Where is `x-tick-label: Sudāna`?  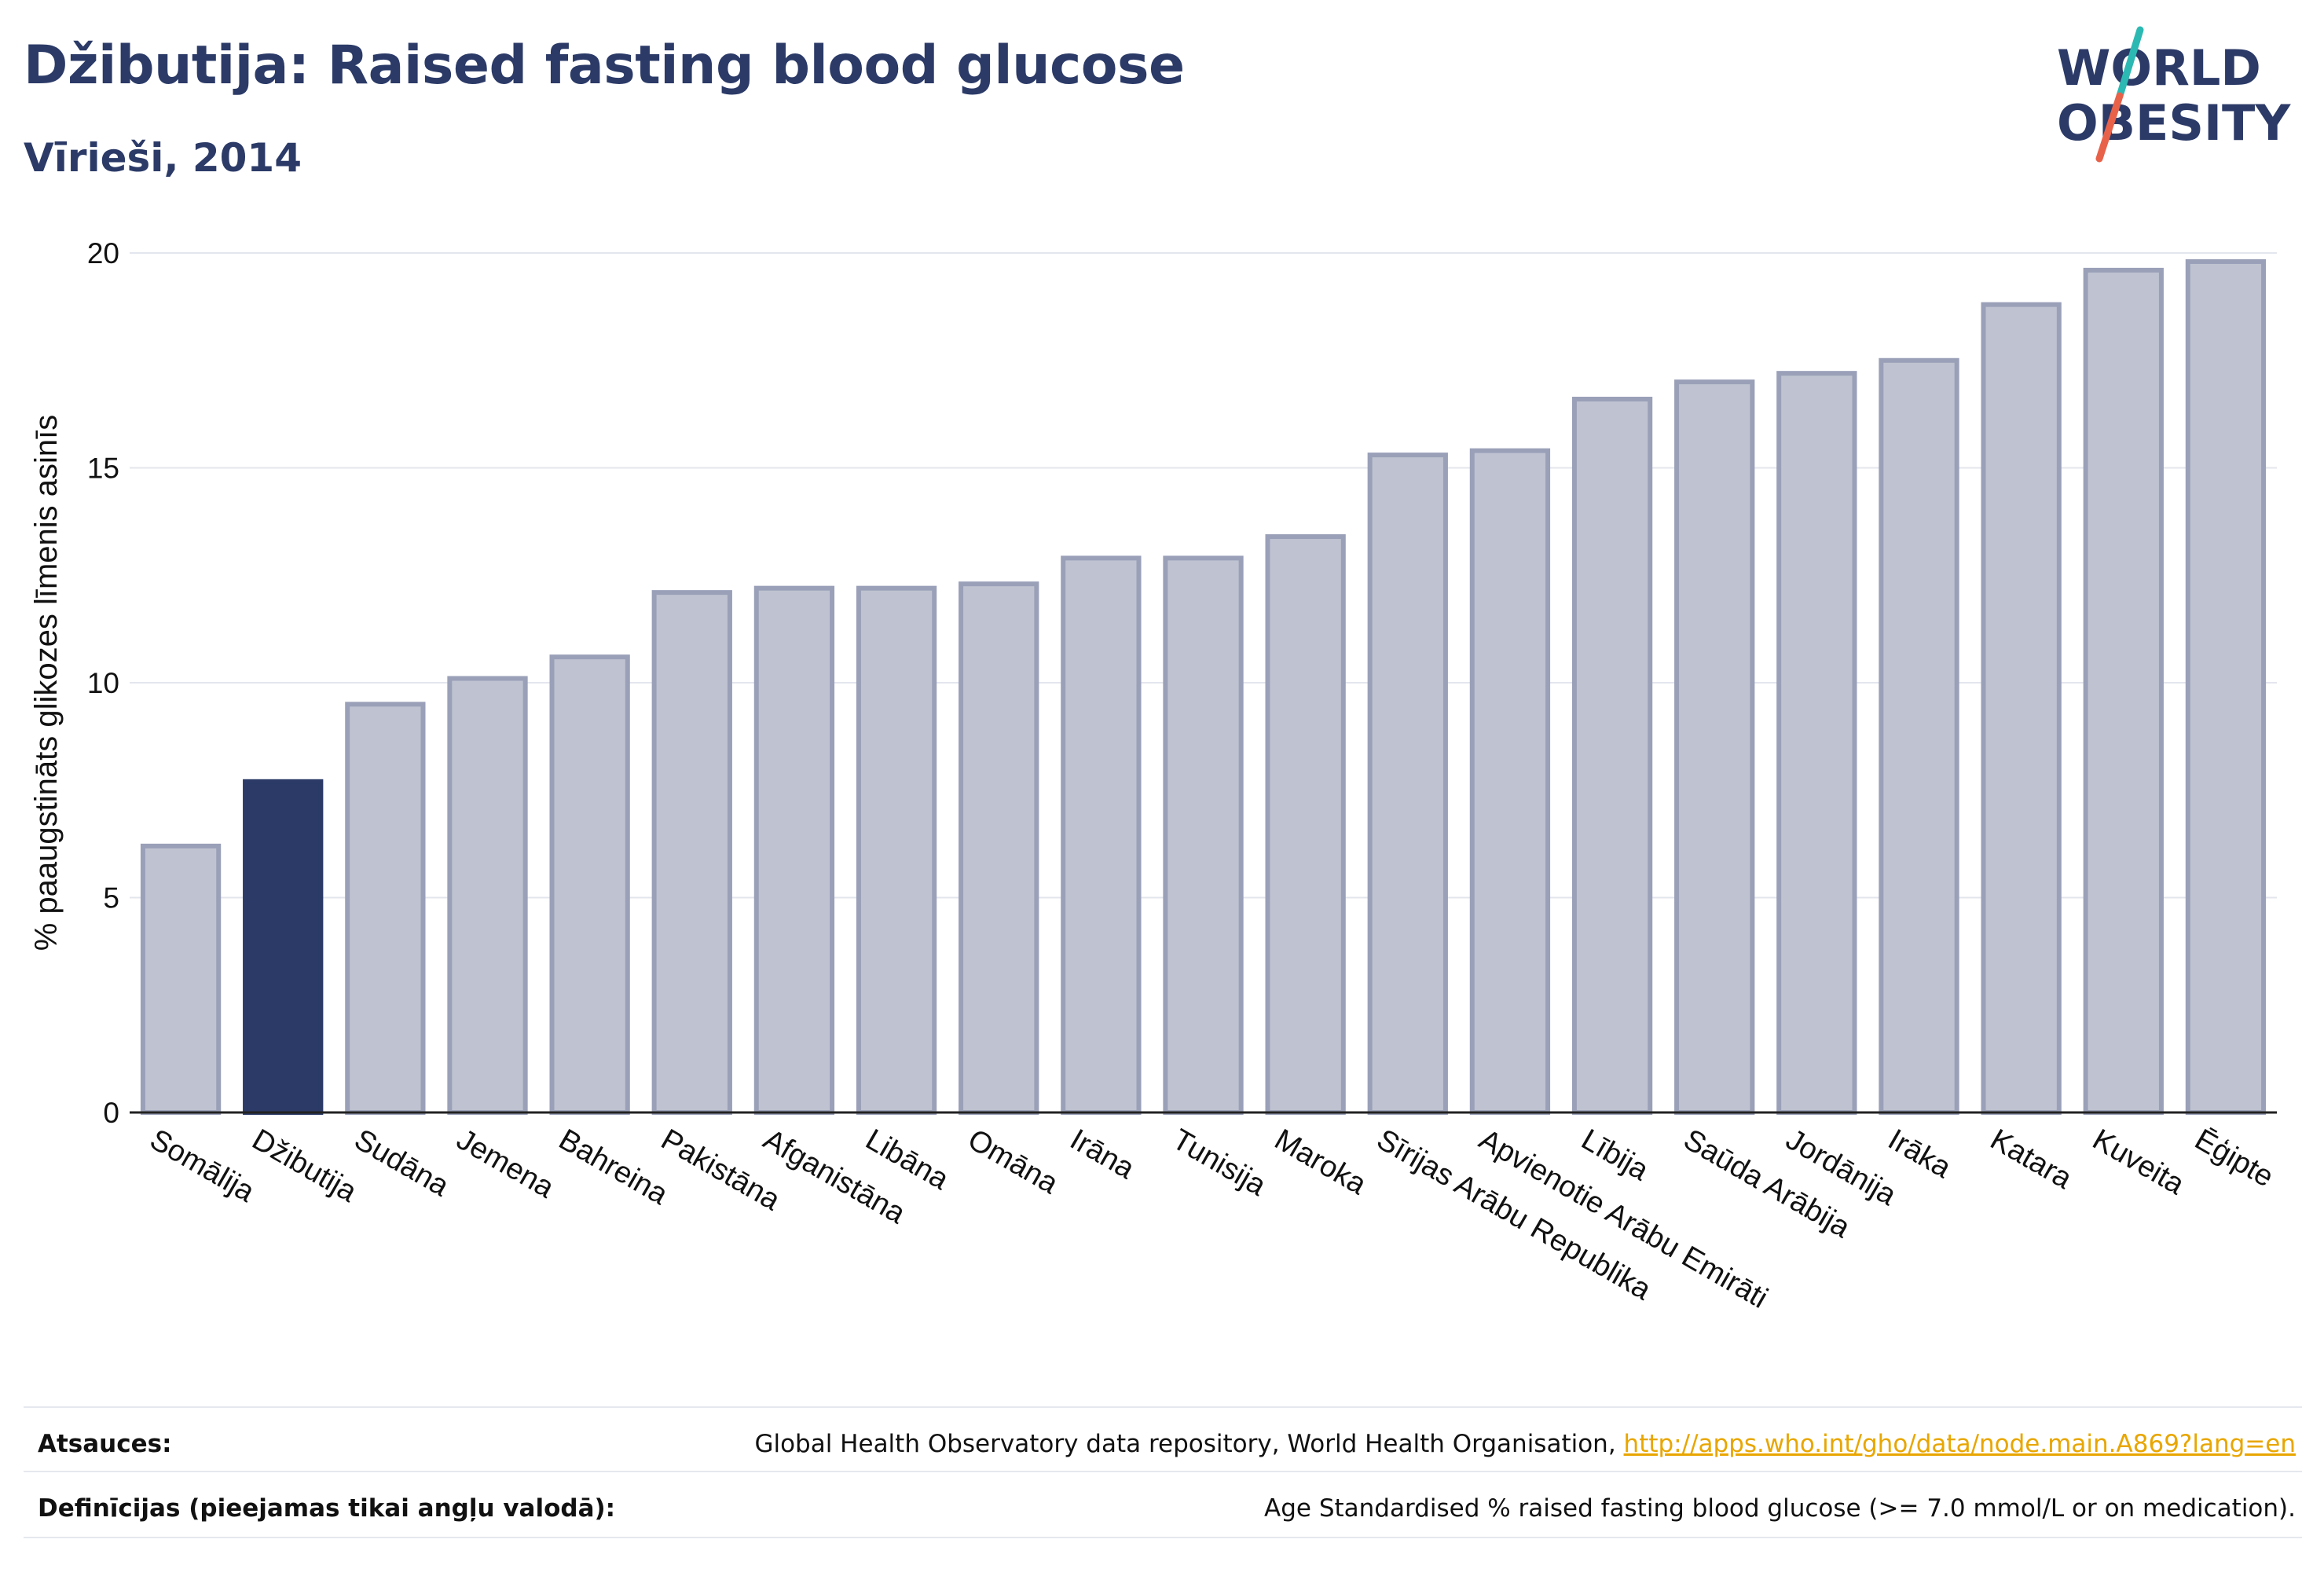 x-tick-label: Sudāna is located at coordinates (402, 1163).